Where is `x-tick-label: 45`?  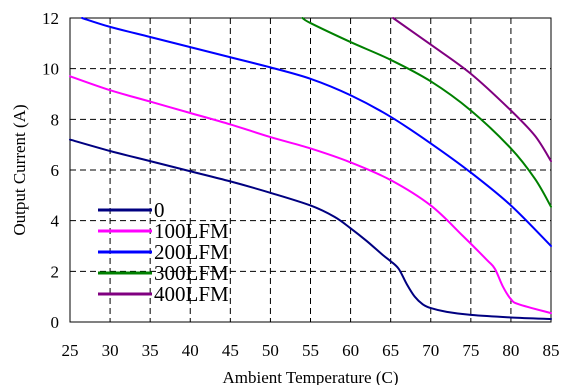 x-tick-label: 45 is located at coordinates (230, 350).